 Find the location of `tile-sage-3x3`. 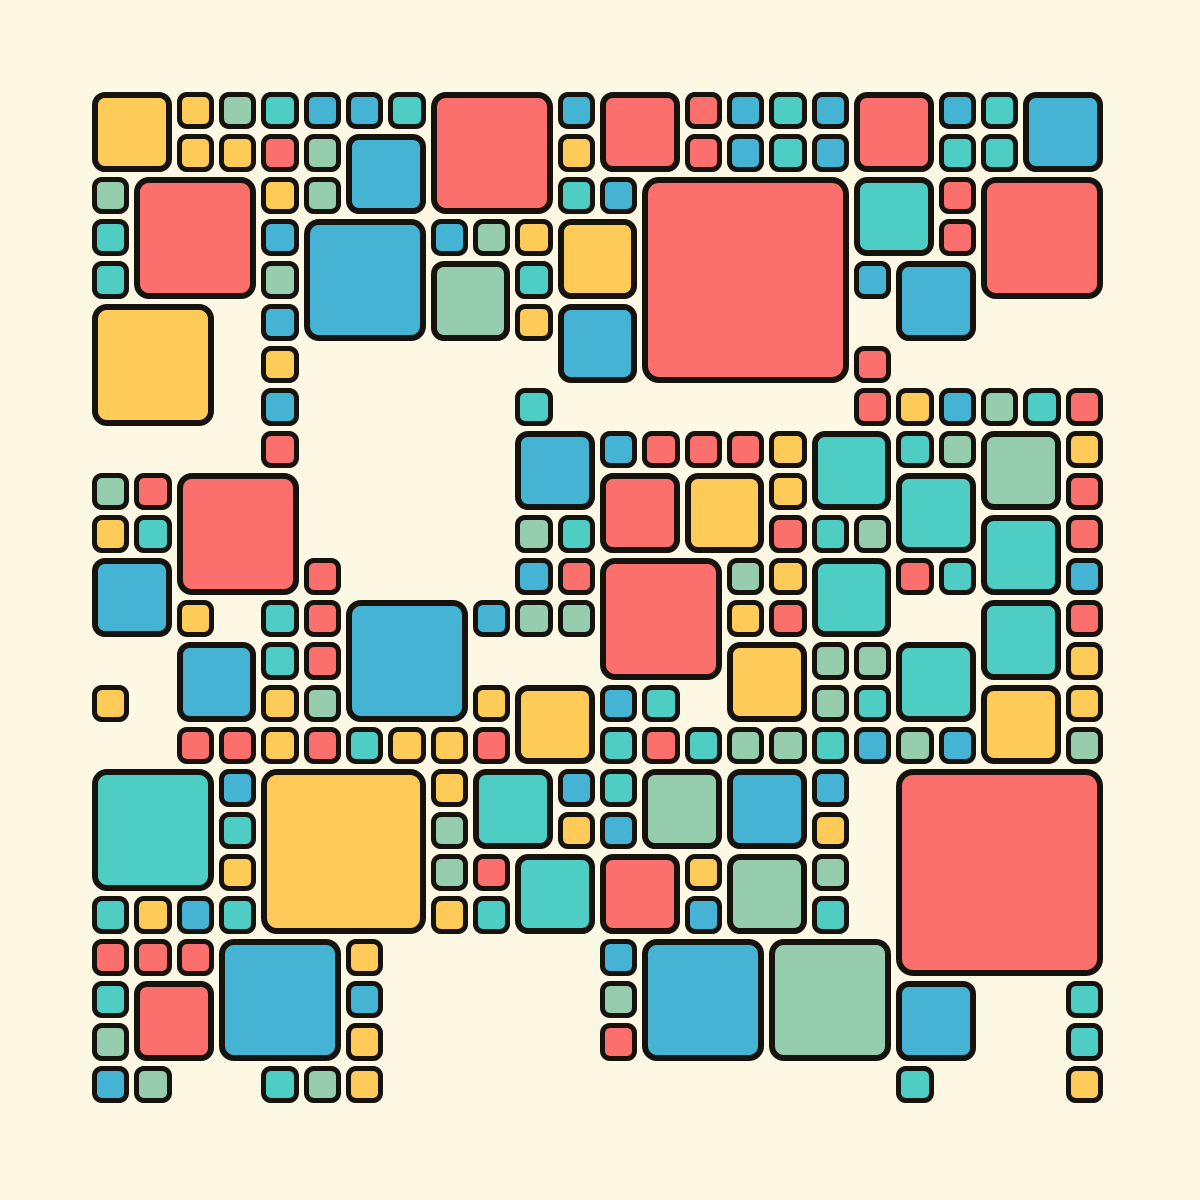

tile-sage-3x3 is located at coordinates (830, 999).